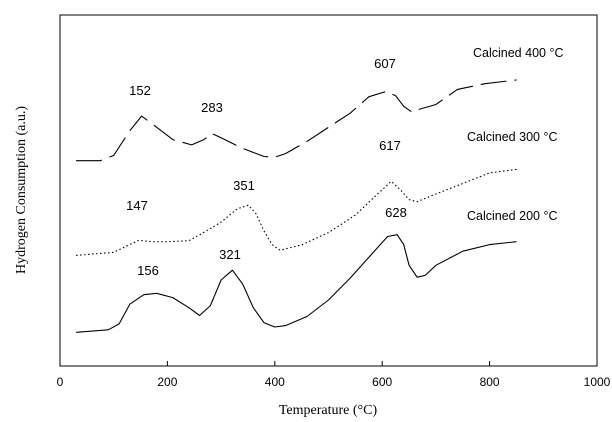 The width and height of the screenshot is (612, 422). What do you see at coordinates (512, 137) in the screenshot?
I see `series-label-300: Calcined 300 °C` at bounding box center [512, 137].